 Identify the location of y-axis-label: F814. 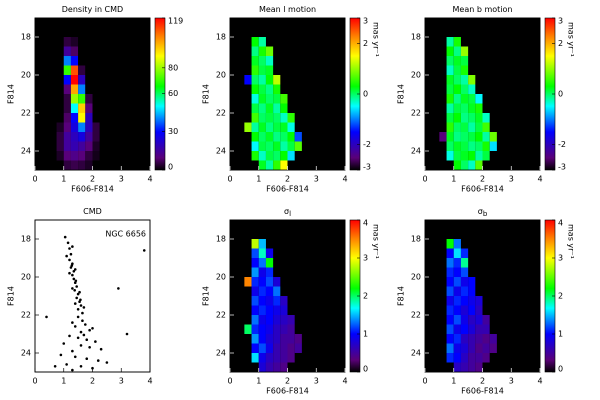
(206, 94).